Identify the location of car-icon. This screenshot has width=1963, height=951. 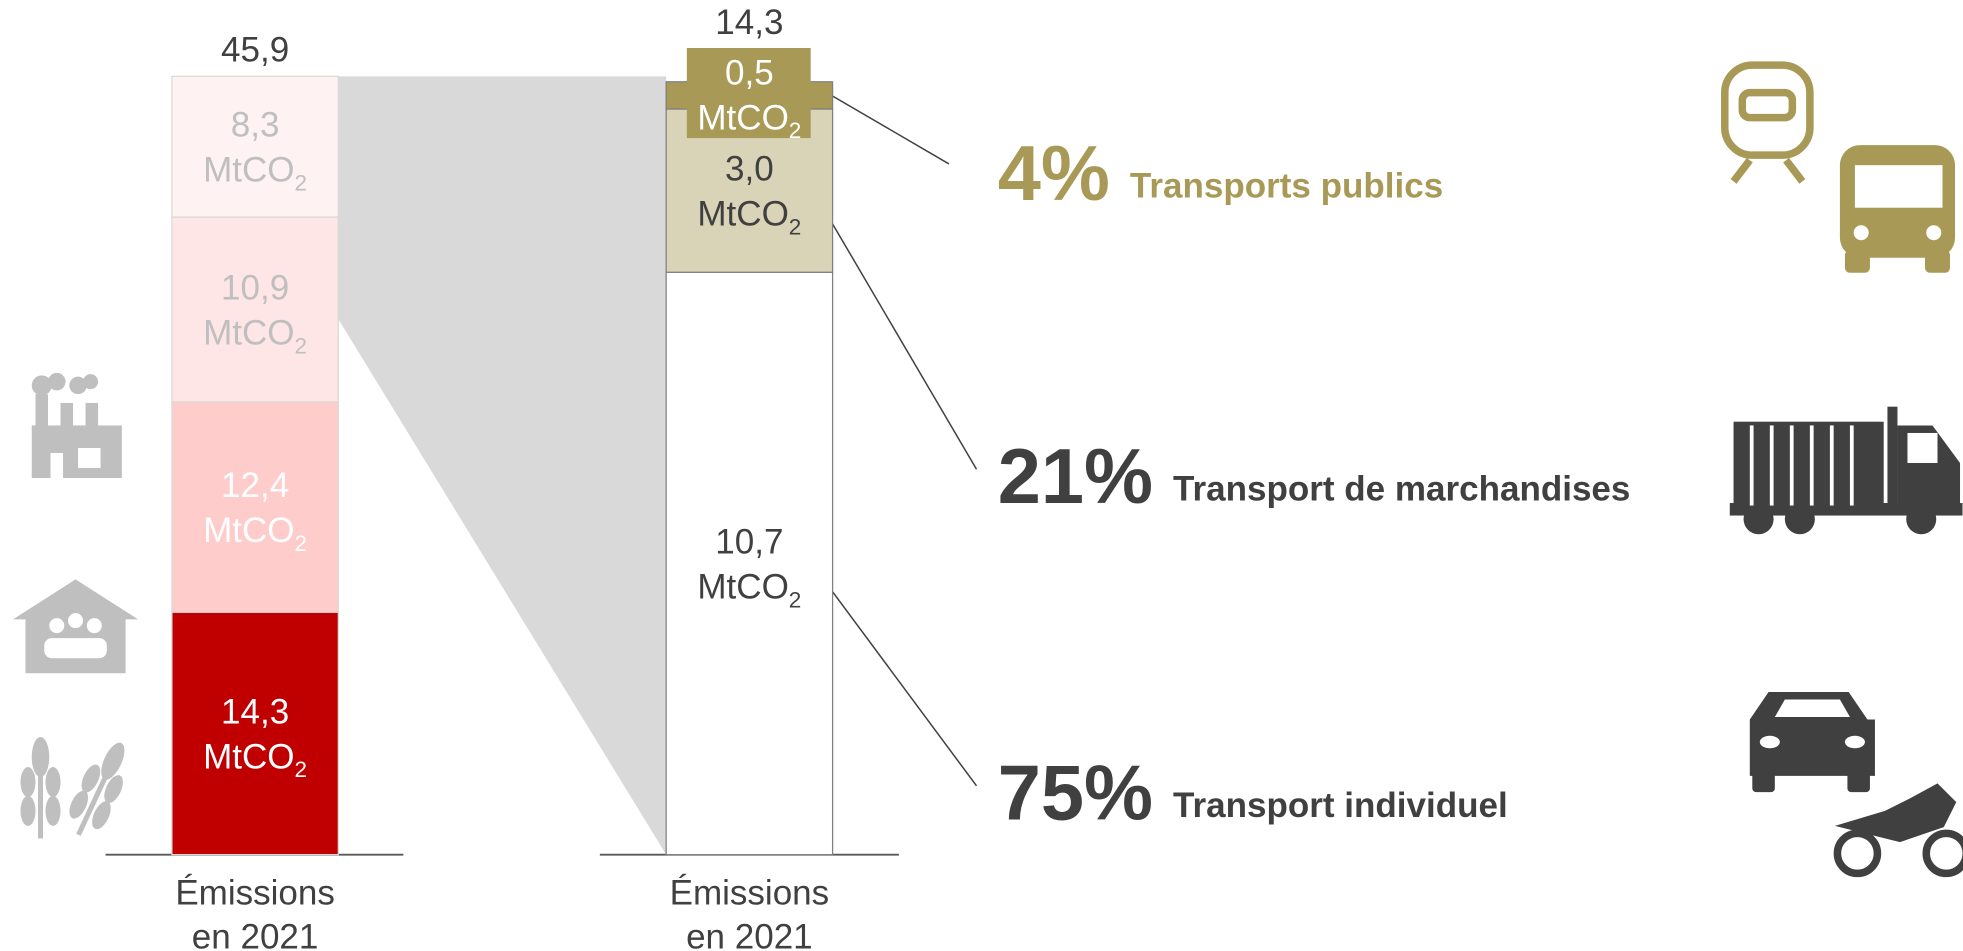
(1812, 742).